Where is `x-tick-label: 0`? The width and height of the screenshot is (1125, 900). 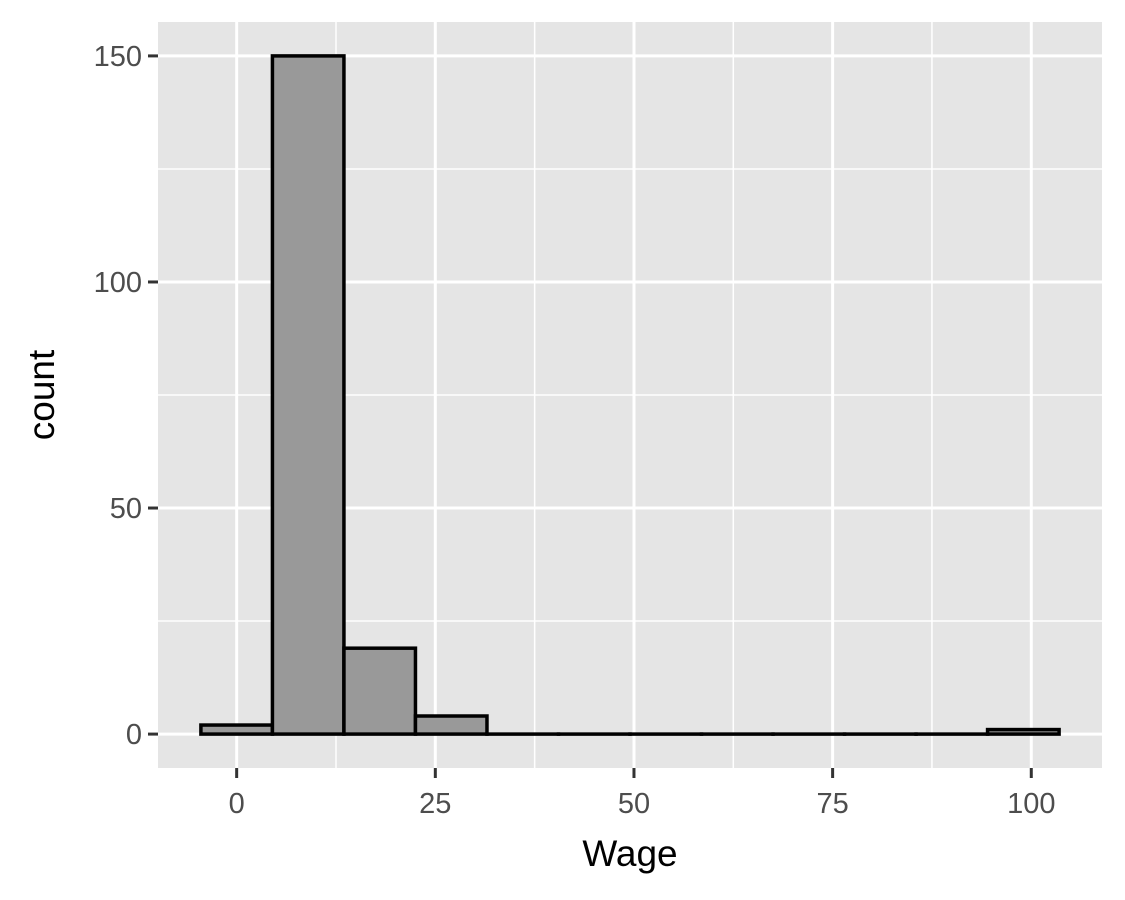
x-tick-label: 0 is located at coordinates (237, 804).